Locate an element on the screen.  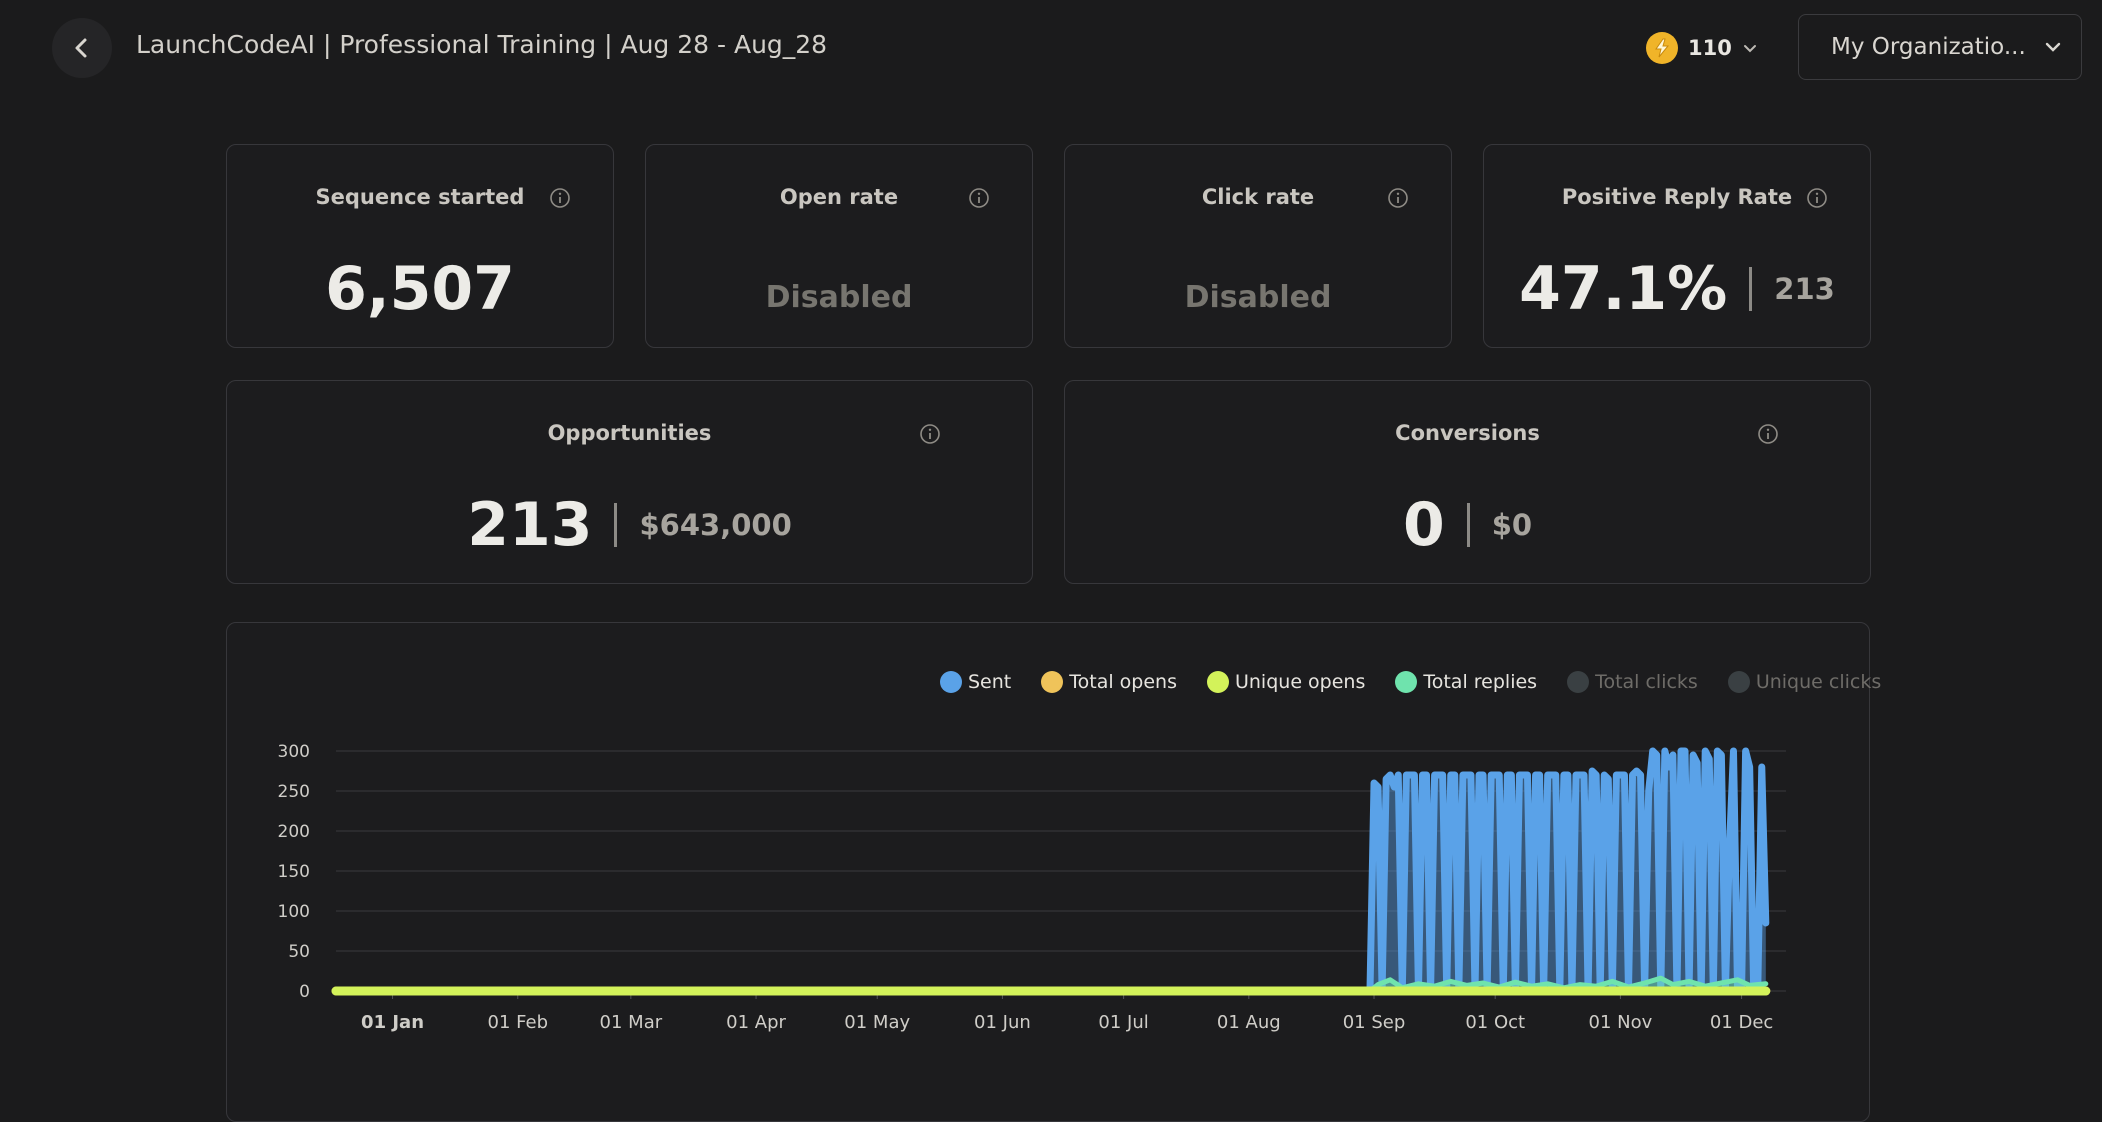
positive-reply-rate-value: 47.1% is located at coordinates (1623, 289).